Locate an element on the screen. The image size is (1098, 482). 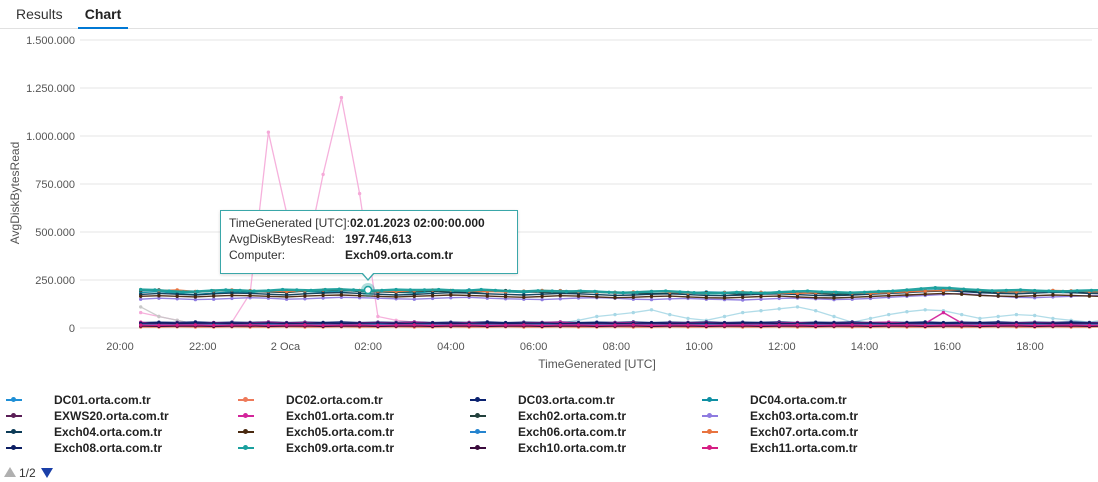
series-line is located at coordinates (619, 326).